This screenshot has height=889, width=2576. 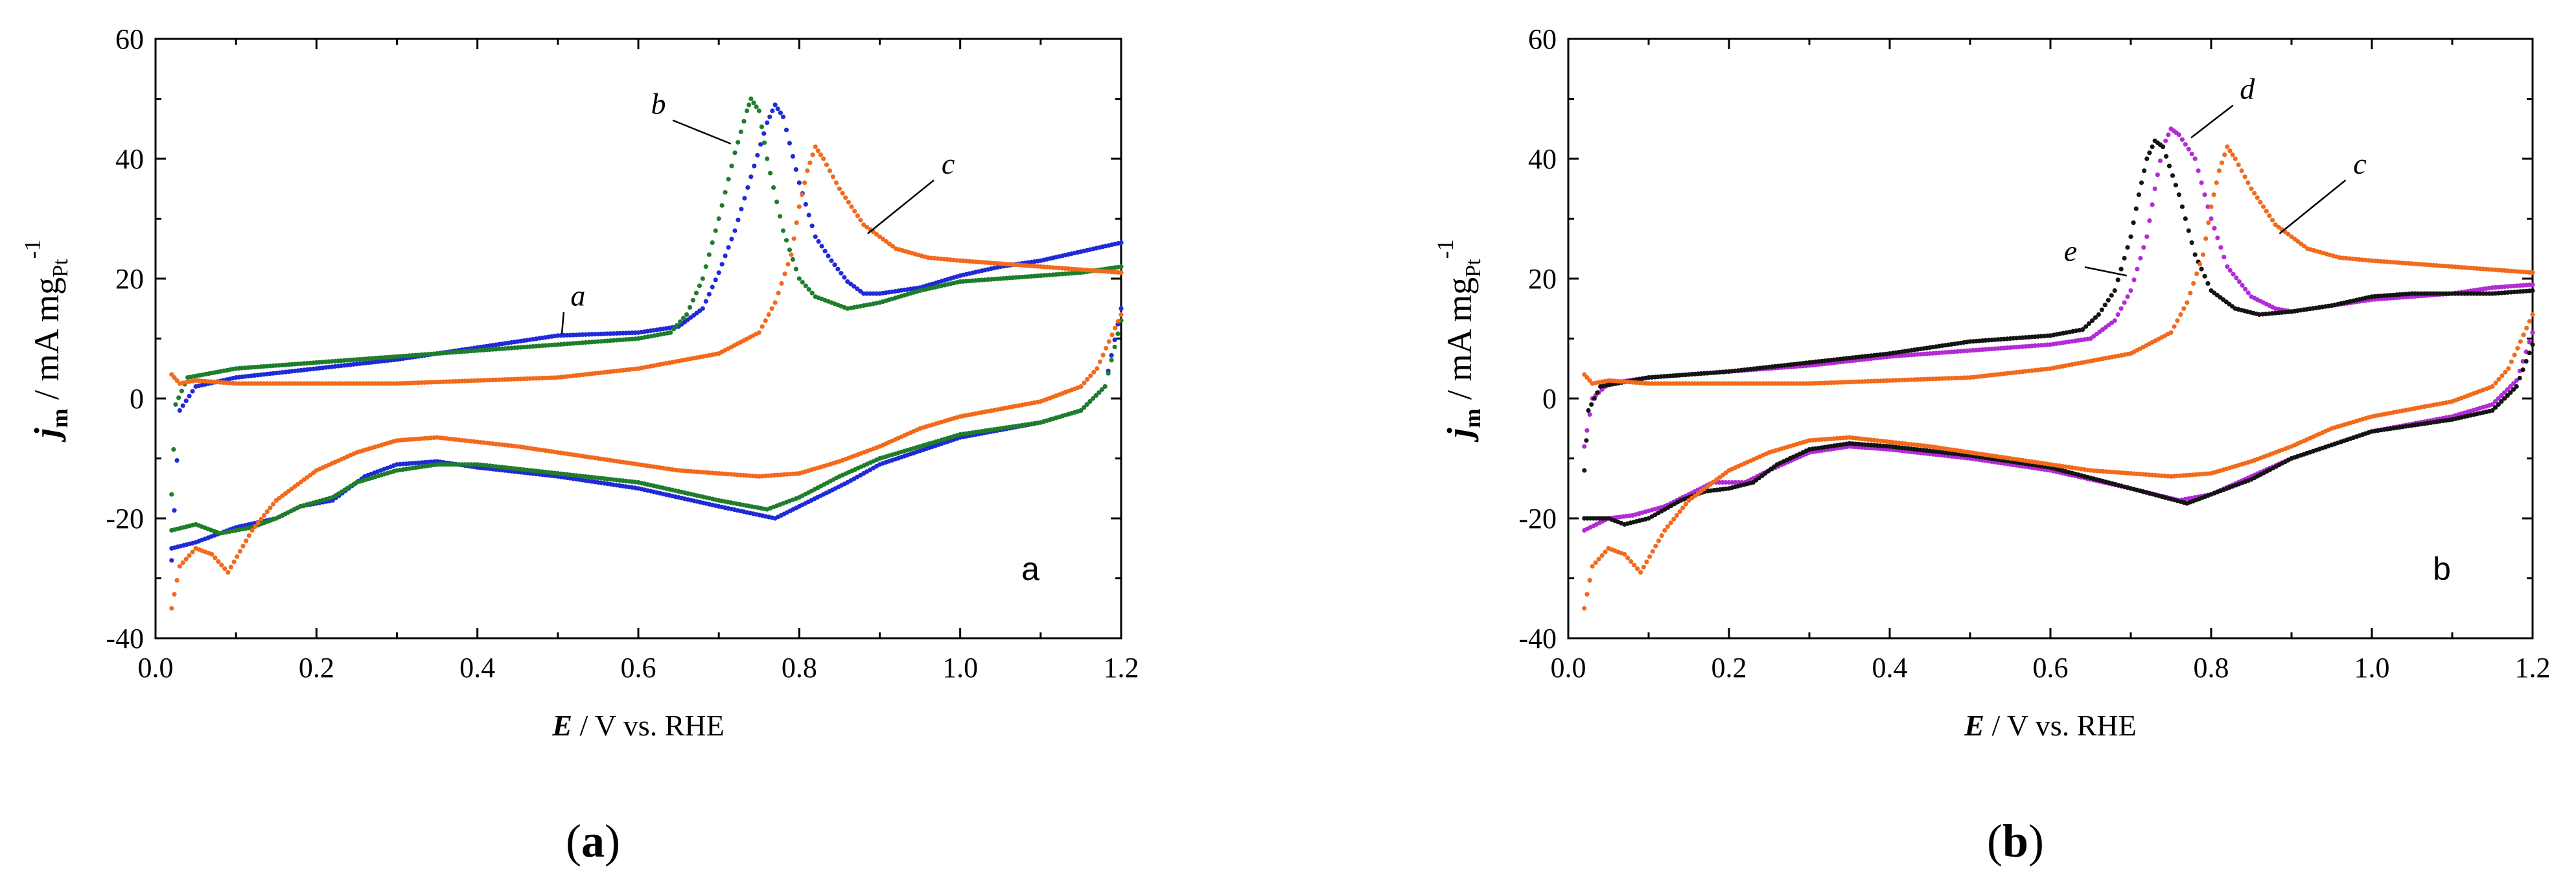 What do you see at coordinates (563, 323) in the screenshot?
I see `curve-label-leader` at bounding box center [563, 323].